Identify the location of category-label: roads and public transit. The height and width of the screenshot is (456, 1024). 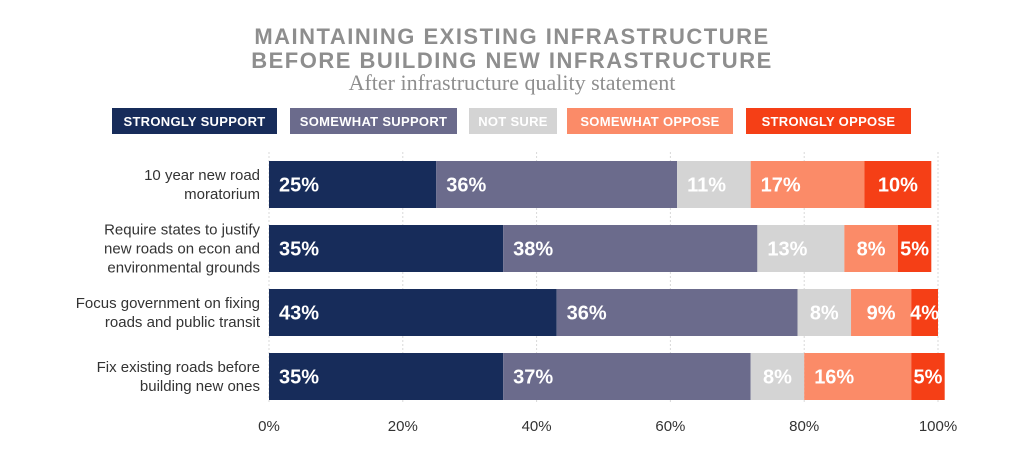
(183, 322).